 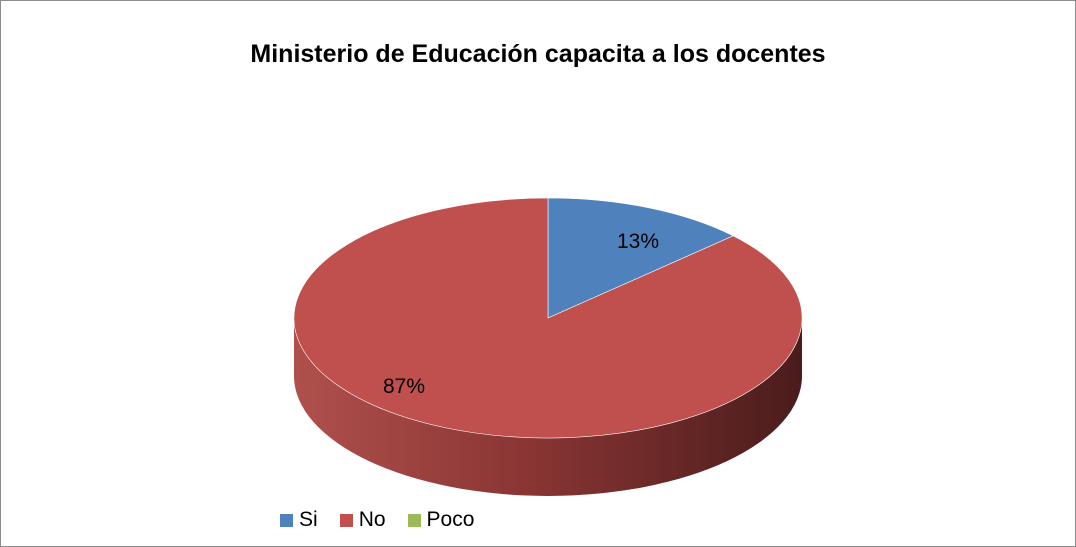 I want to click on legend-item-no: No, so click(x=362, y=520).